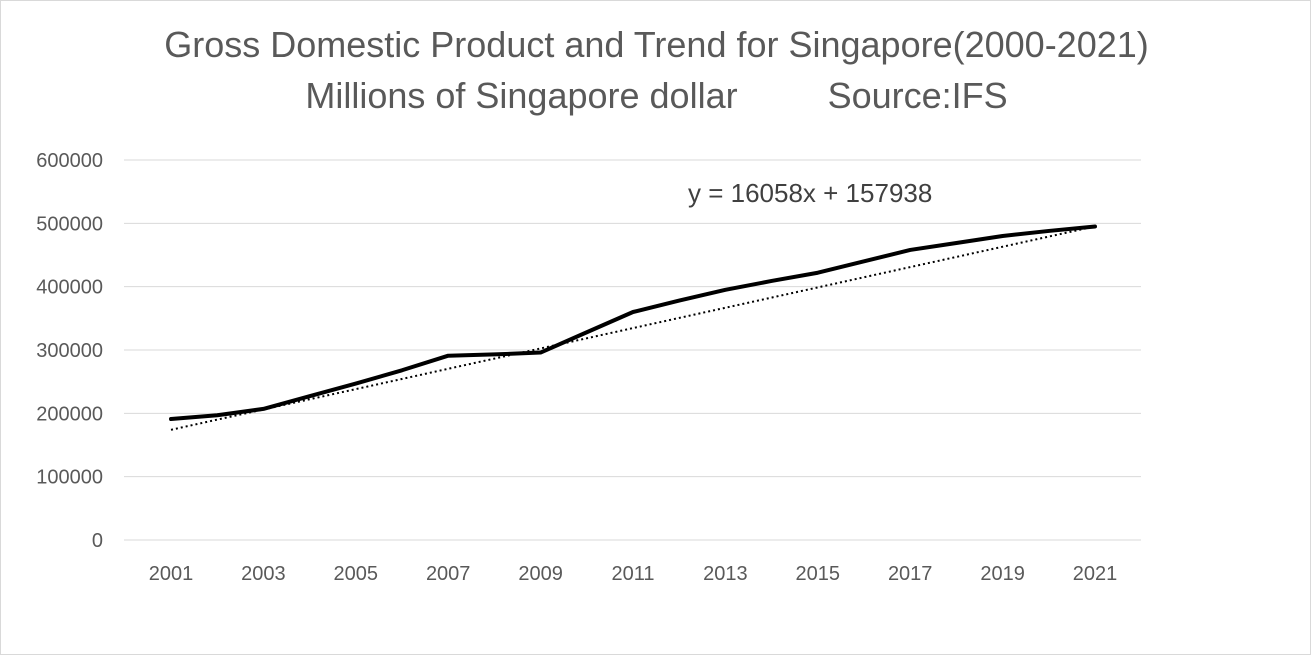 The image size is (1311, 655). What do you see at coordinates (1095, 574) in the screenshot?
I see `x-tick-label: 2021` at bounding box center [1095, 574].